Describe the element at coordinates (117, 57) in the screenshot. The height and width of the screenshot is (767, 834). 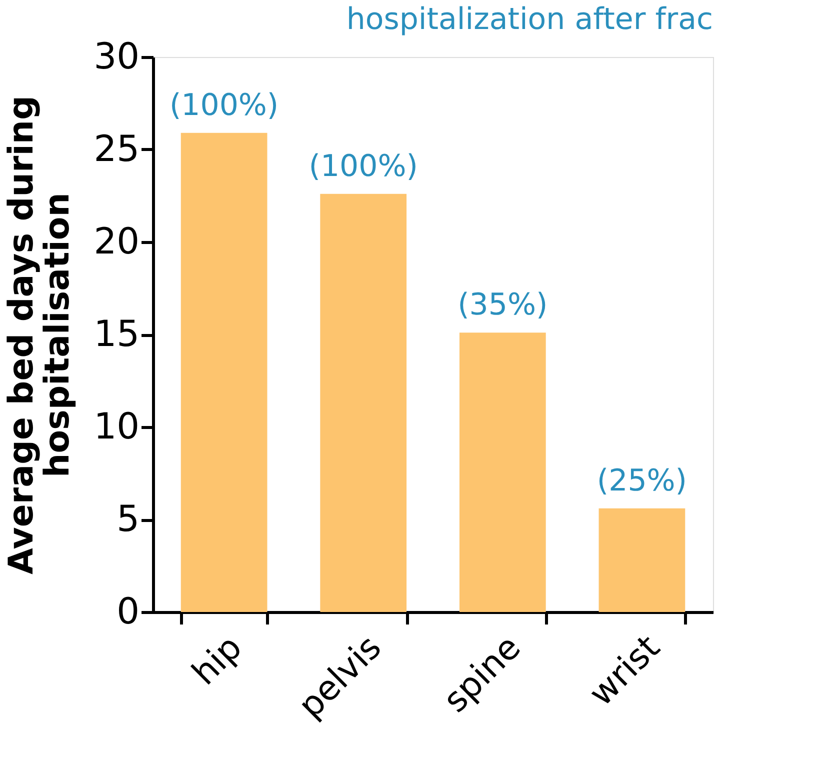
I see `y-tick-label: 30` at that location.